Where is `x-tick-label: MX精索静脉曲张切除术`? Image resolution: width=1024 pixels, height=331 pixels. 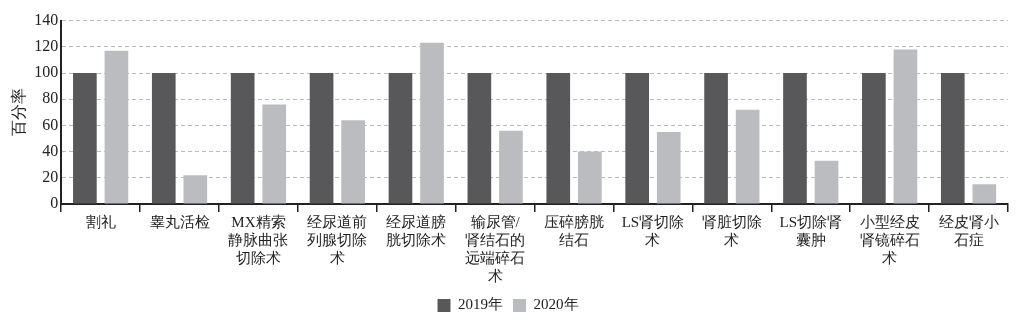
x-tick-label: MX精索静脉曲张切除术 is located at coordinates (258, 239).